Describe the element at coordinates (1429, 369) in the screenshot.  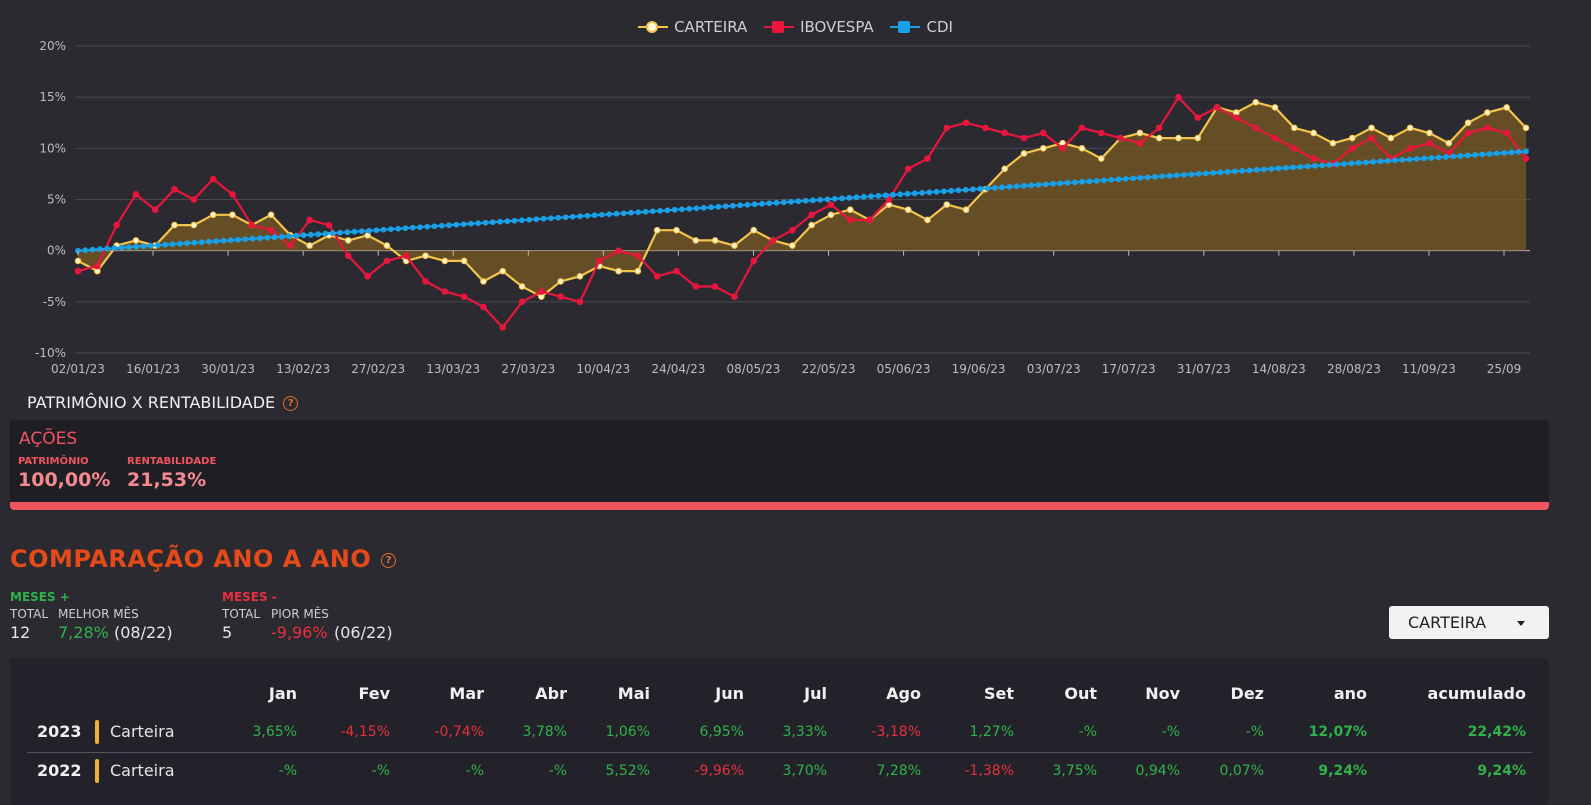
I see `x-tick-label: 11/09/23` at that location.